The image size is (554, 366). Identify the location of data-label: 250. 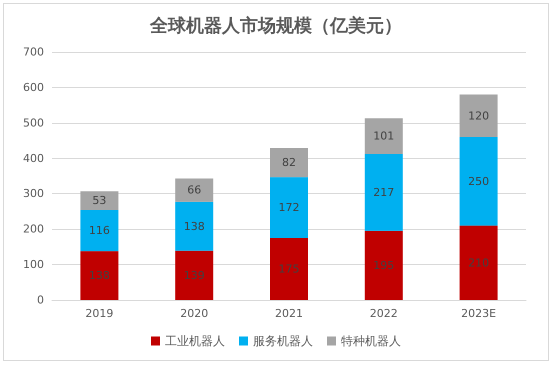
(479, 181).